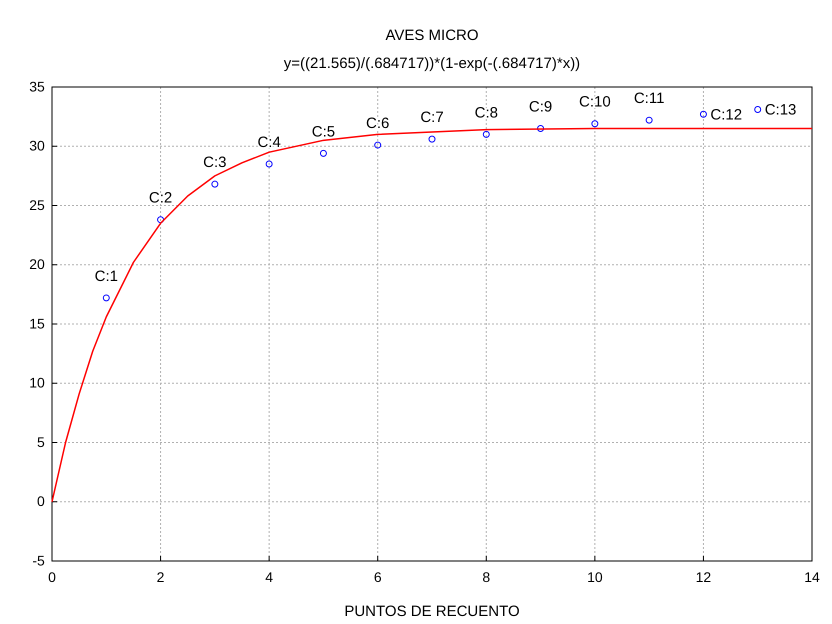 This screenshot has height=624, width=832. I want to click on annotation: C:2, so click(160, 198).